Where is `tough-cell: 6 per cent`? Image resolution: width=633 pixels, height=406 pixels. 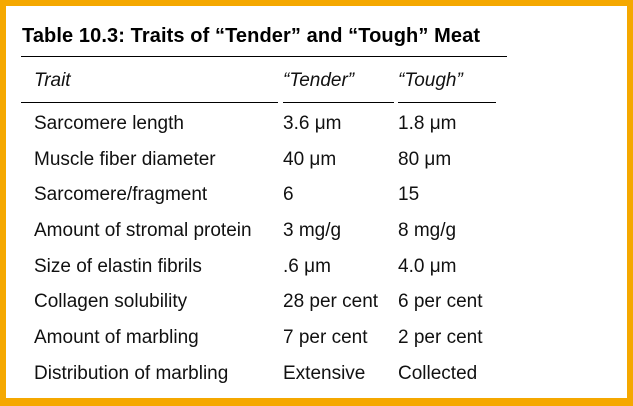
tough-cell: 6 per cent is located at coordinates (440, 301).